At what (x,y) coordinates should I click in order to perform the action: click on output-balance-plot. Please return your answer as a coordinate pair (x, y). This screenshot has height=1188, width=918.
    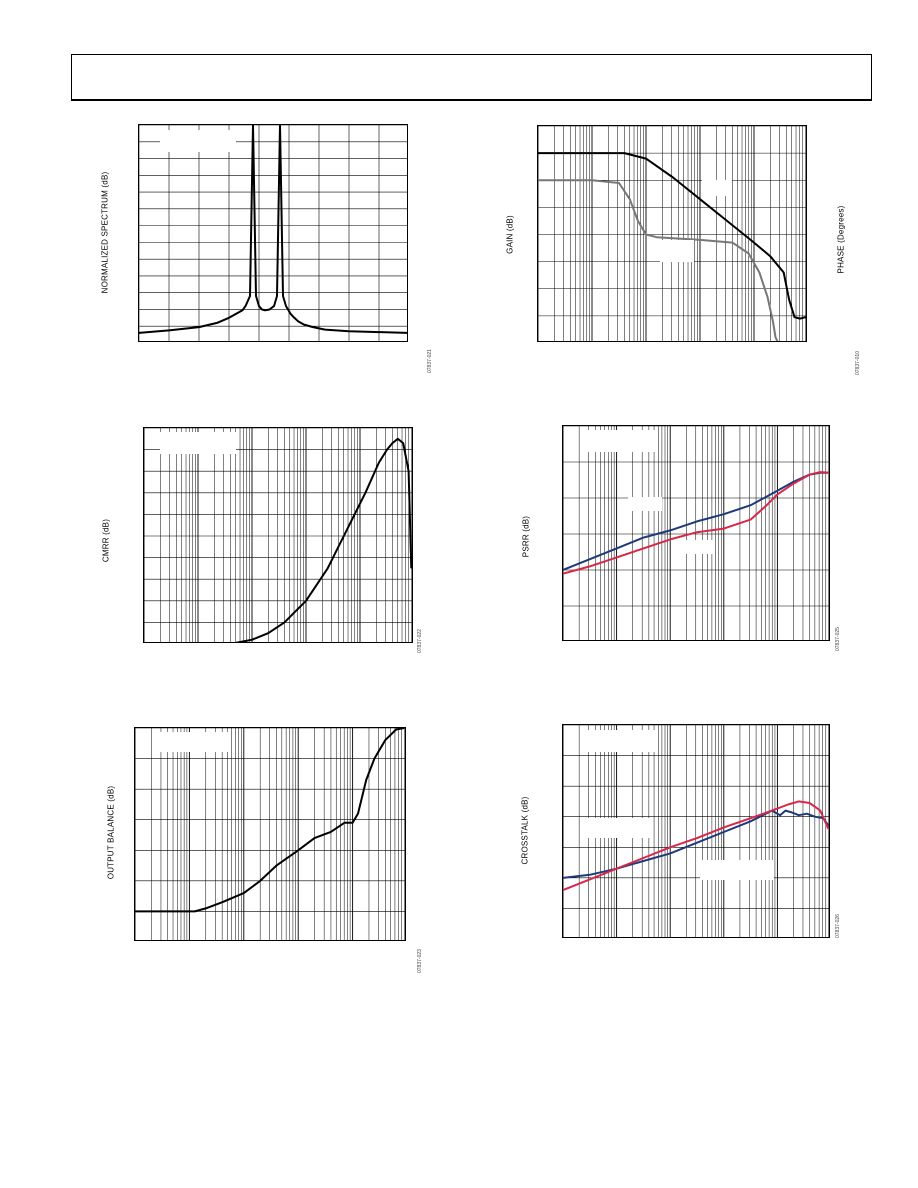
    Looking at the image, I should click on (270, 834).